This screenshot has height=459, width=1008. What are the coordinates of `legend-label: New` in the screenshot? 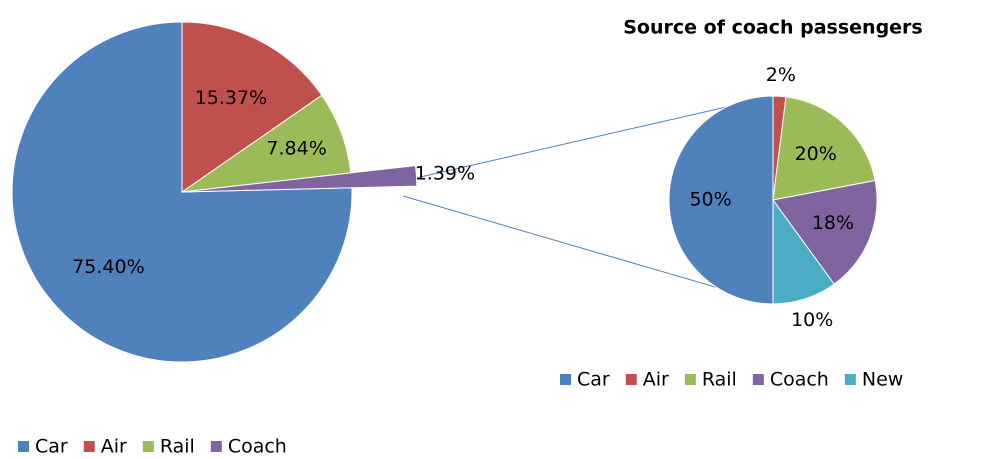 It's located at (882, 380).